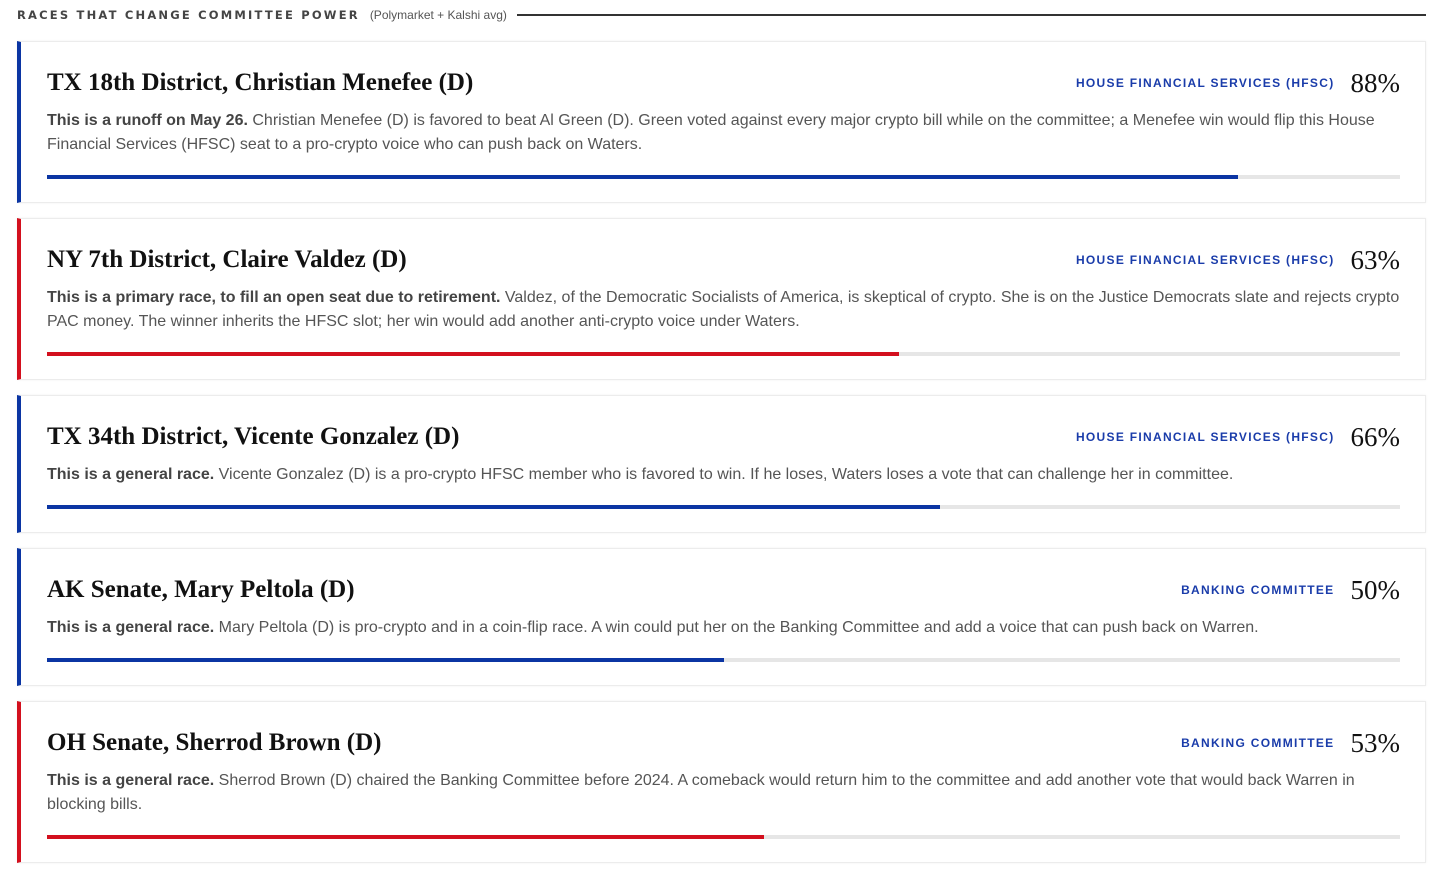 This screenshot has width=1440, height=869. Describe the element at coordinates (1375, 259) in the screenshot. I see `win-probability: 63%` at that location.